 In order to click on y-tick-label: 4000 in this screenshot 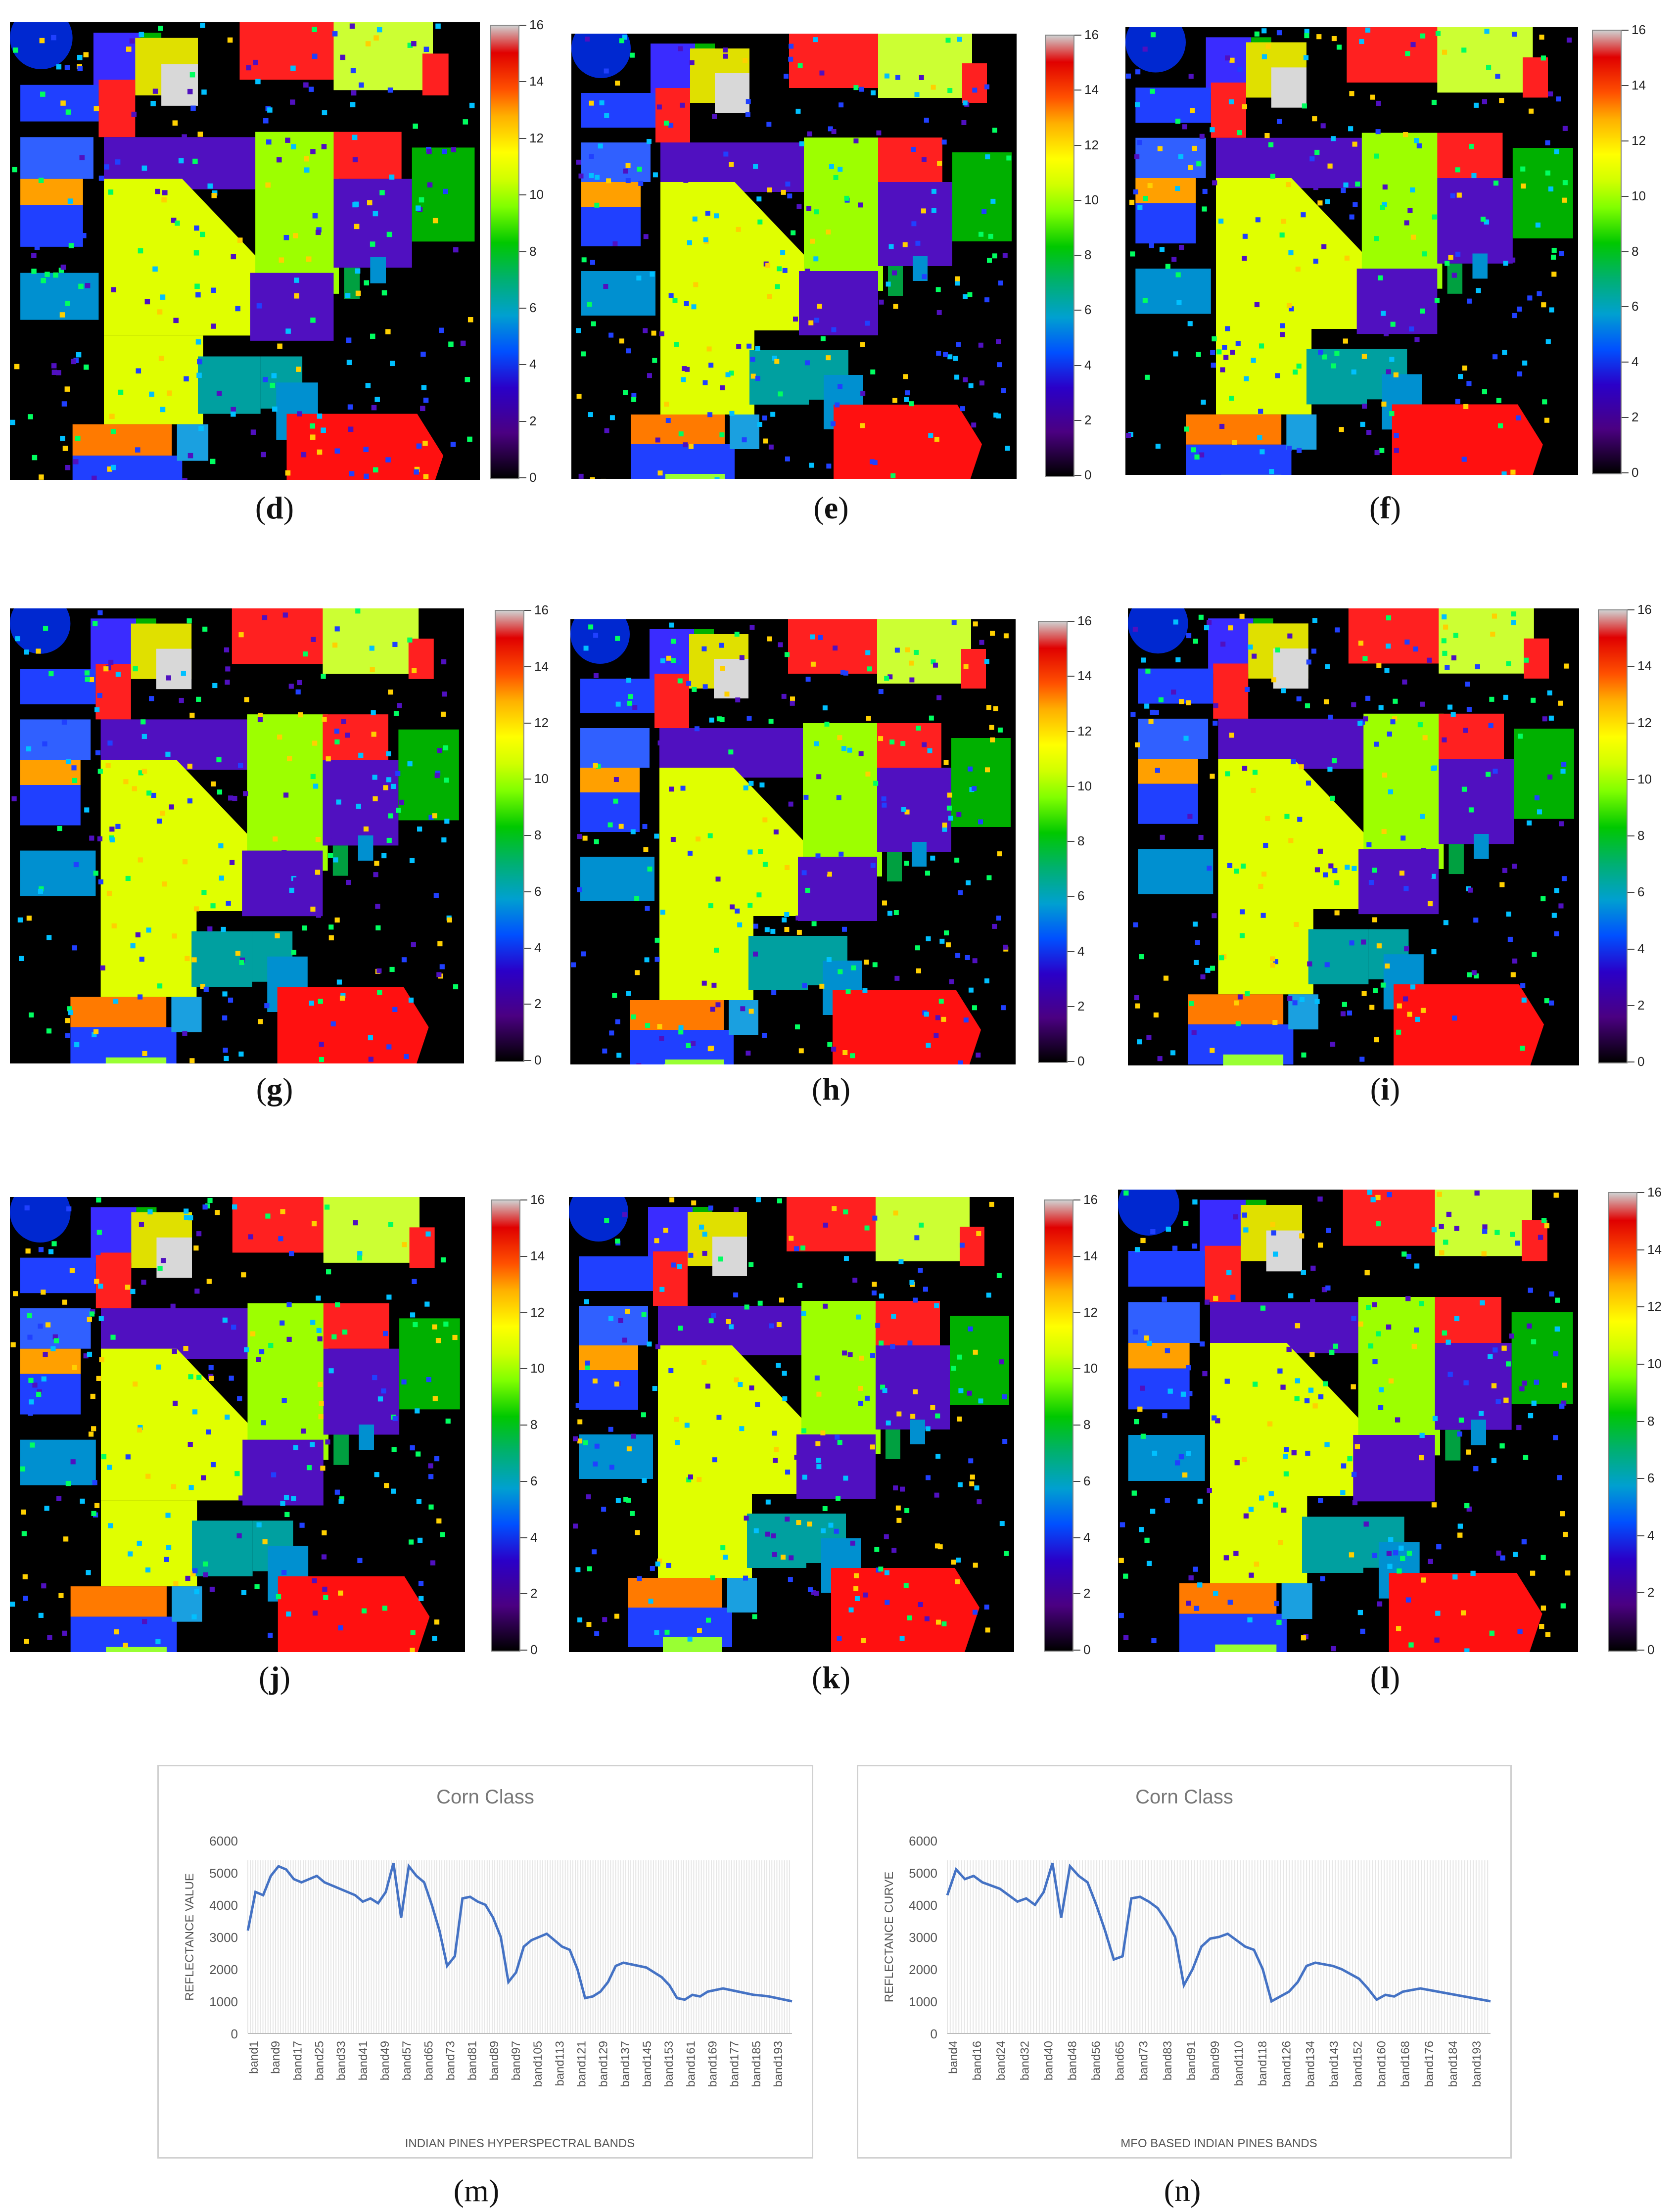, I will do `click(224, 1906)`.